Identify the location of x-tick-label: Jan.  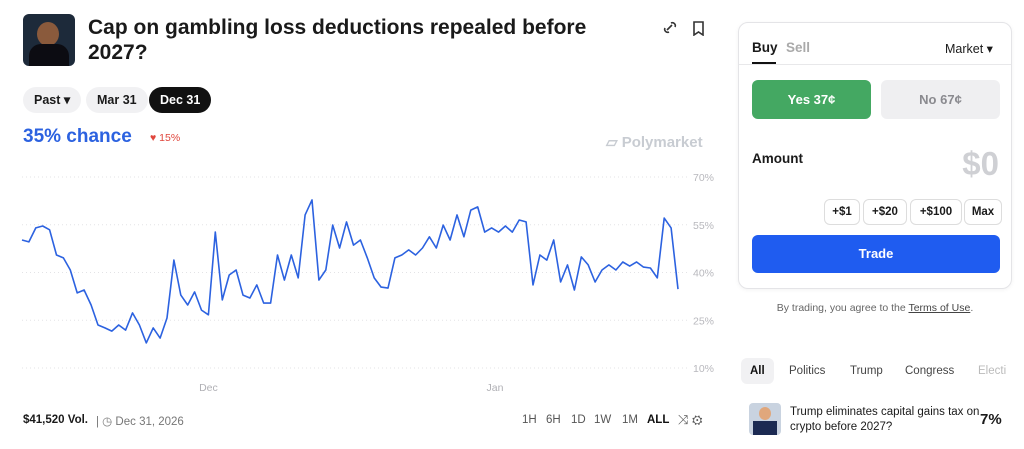
(495, 388).